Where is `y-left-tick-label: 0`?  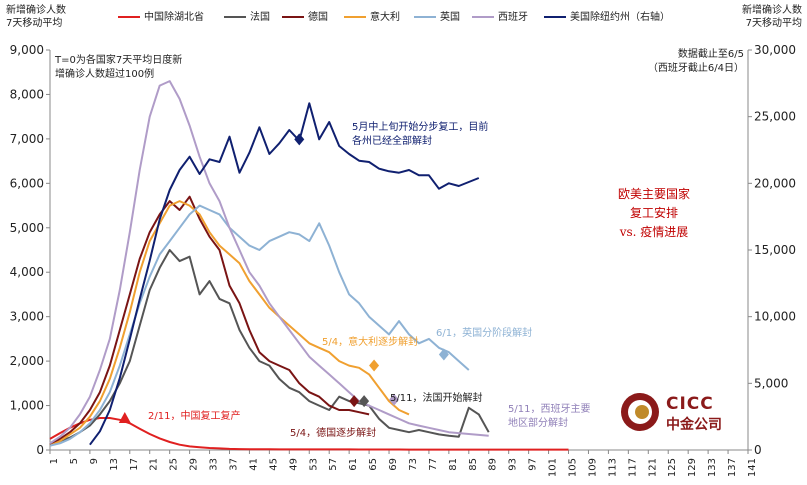 y-left-tick-label: 0 is located at coordinates (40, 450).